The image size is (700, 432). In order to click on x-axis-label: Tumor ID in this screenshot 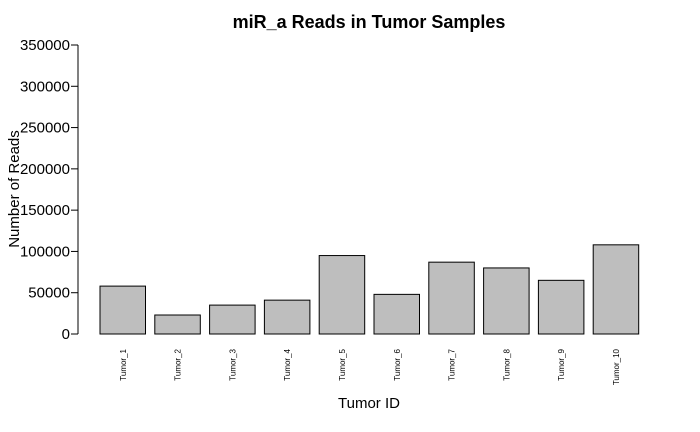, I will do `click(369, 403)`.